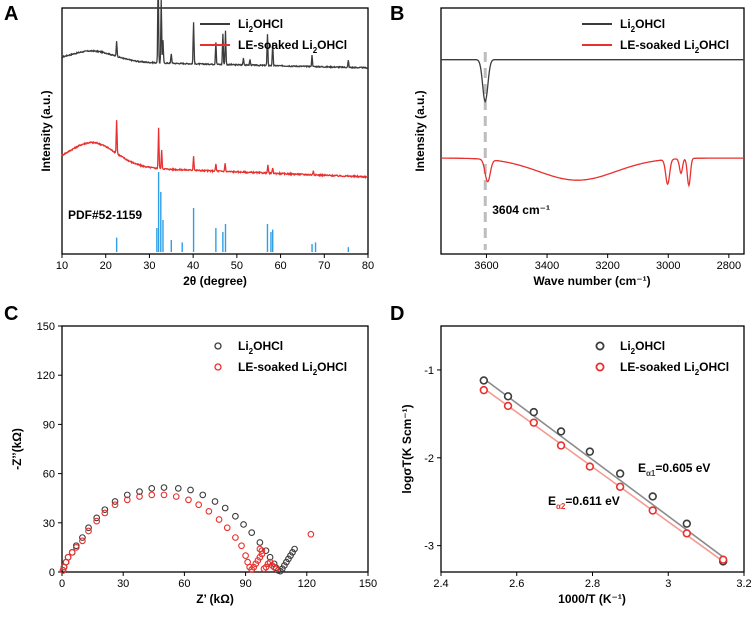  Describe the element at coordinates (440, 584) in the screenshot. I see `panel-d-xtick-label: 2.4` at that location.